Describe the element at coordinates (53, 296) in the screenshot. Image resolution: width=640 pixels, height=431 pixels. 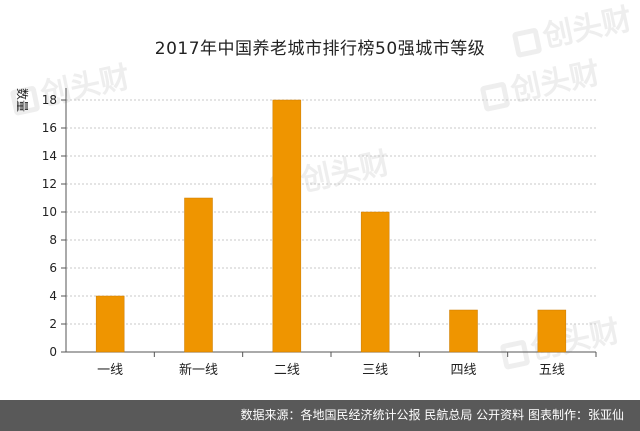
I see `y-tick-label: 4` at that location.